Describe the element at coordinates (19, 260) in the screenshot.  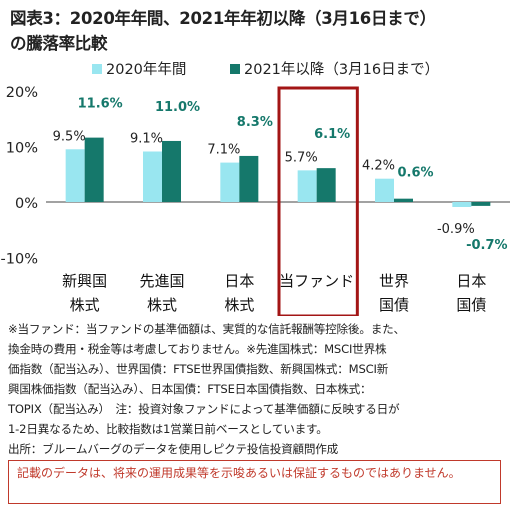
I see `y-tick-label: -10%` at that location.